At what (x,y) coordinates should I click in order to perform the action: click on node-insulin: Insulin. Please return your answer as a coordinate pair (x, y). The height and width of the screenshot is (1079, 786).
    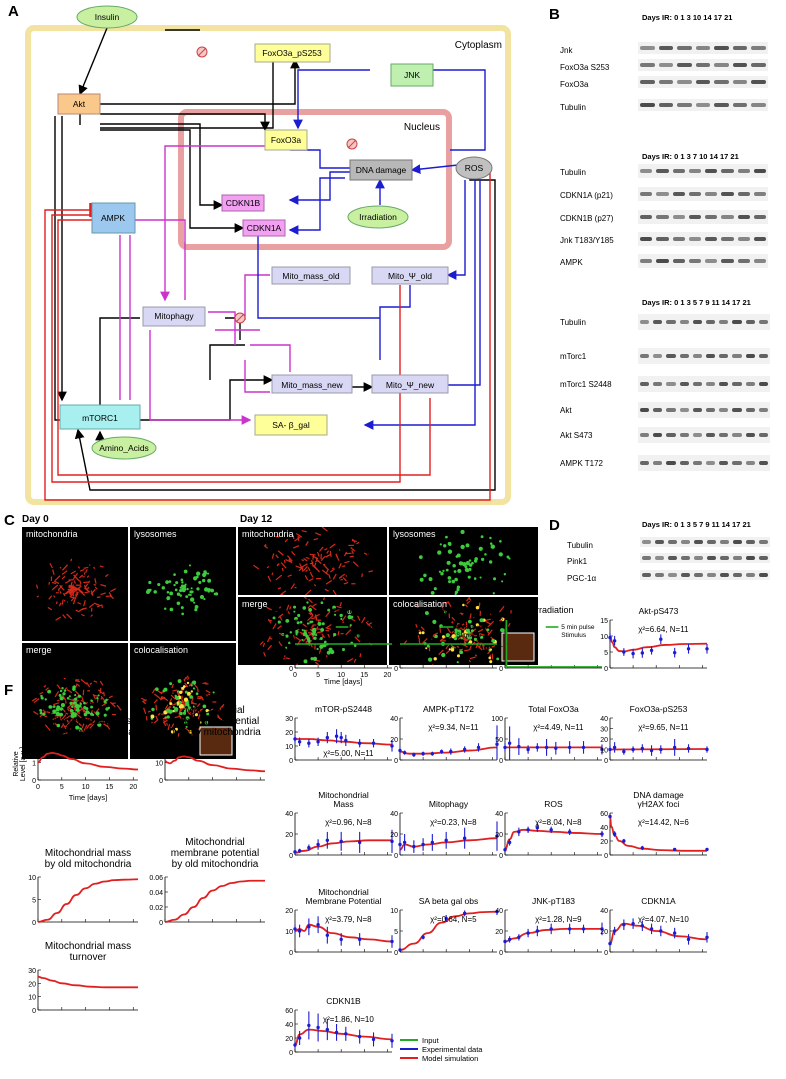
    Looking at the image, I should click on (107, 17).